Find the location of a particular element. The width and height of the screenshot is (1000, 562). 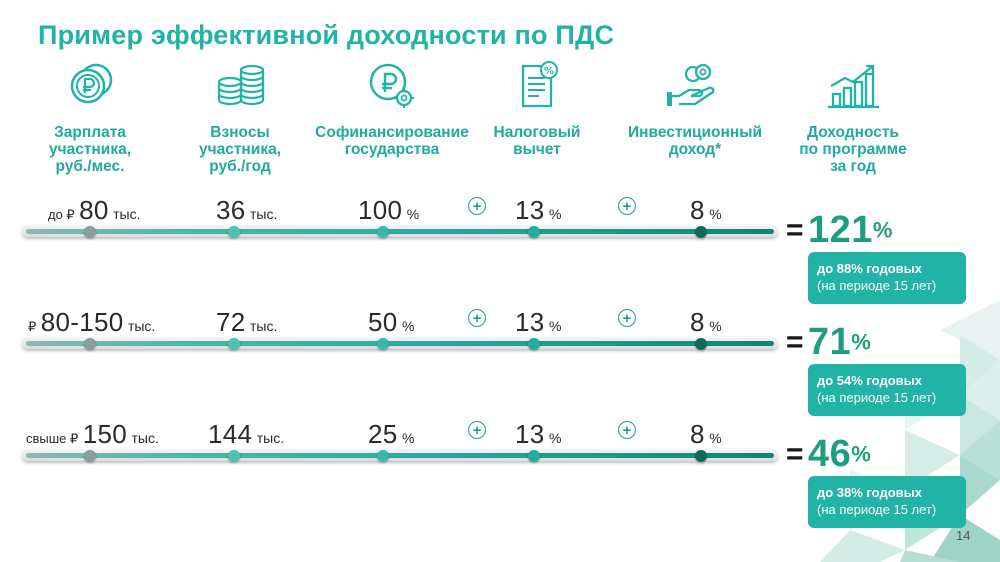

page-number: 14 is located at coordinates (963, 535).